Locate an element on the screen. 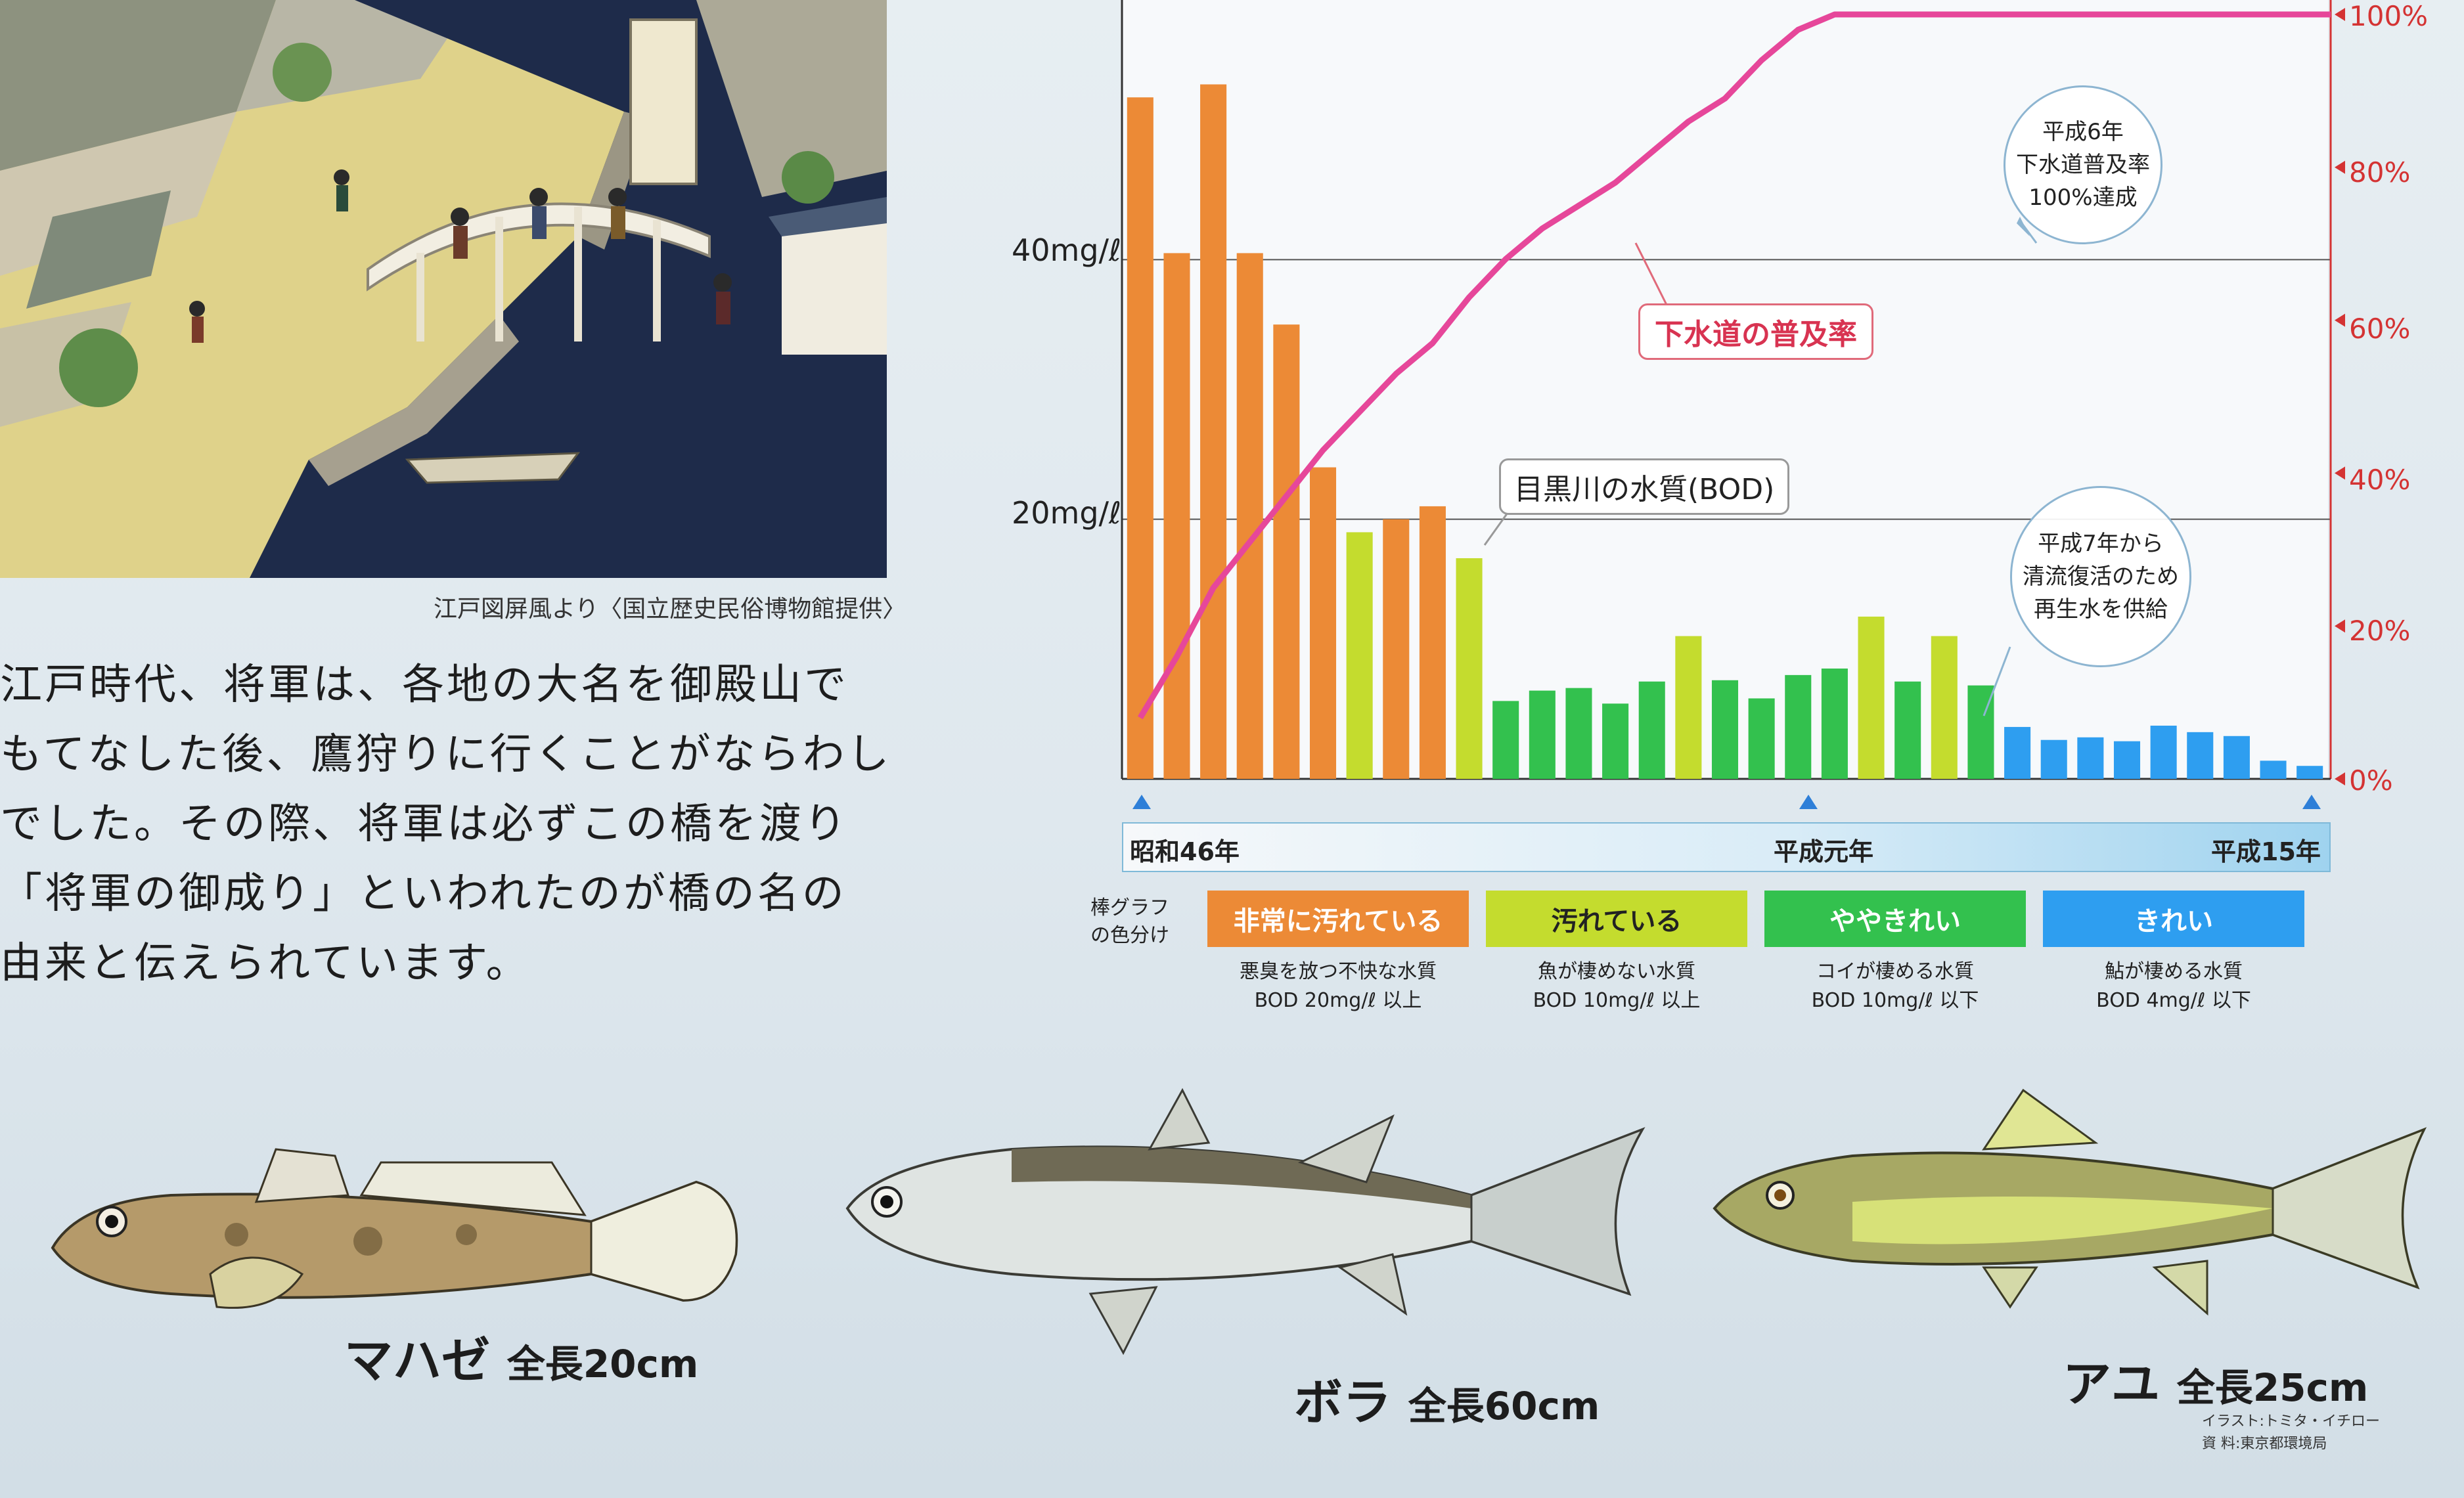  legend-desc-line: 魚が棲めない水質 is located at coordinates (1616, 972).